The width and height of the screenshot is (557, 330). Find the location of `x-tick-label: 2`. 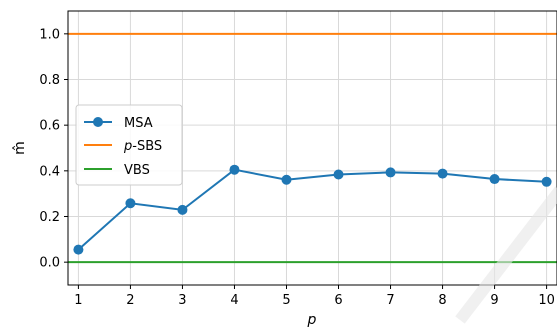

x-tick-label: 2 is located at coordinates (130, 300).